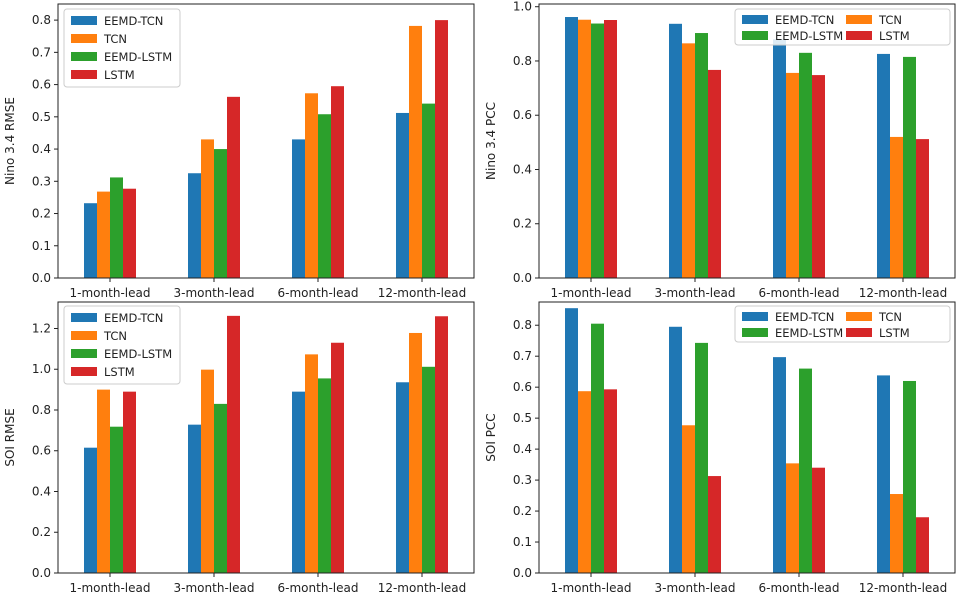 The image size is (961, 606). What do you see at coordinates (695, 293) in the screenshot?
I see `x-tick-label: 3-month-lead` at bounding box center [695, 293].